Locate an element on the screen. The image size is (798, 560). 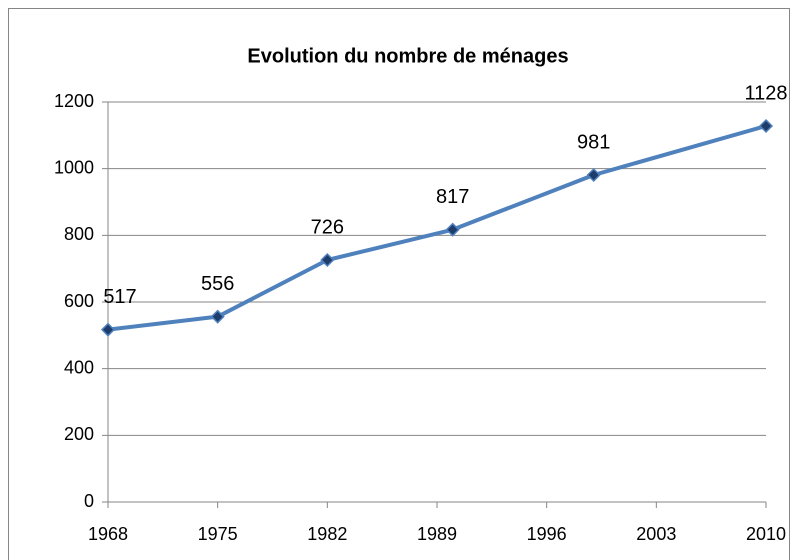
x-tick-label: 2010 is located at coordinates (766, 534).